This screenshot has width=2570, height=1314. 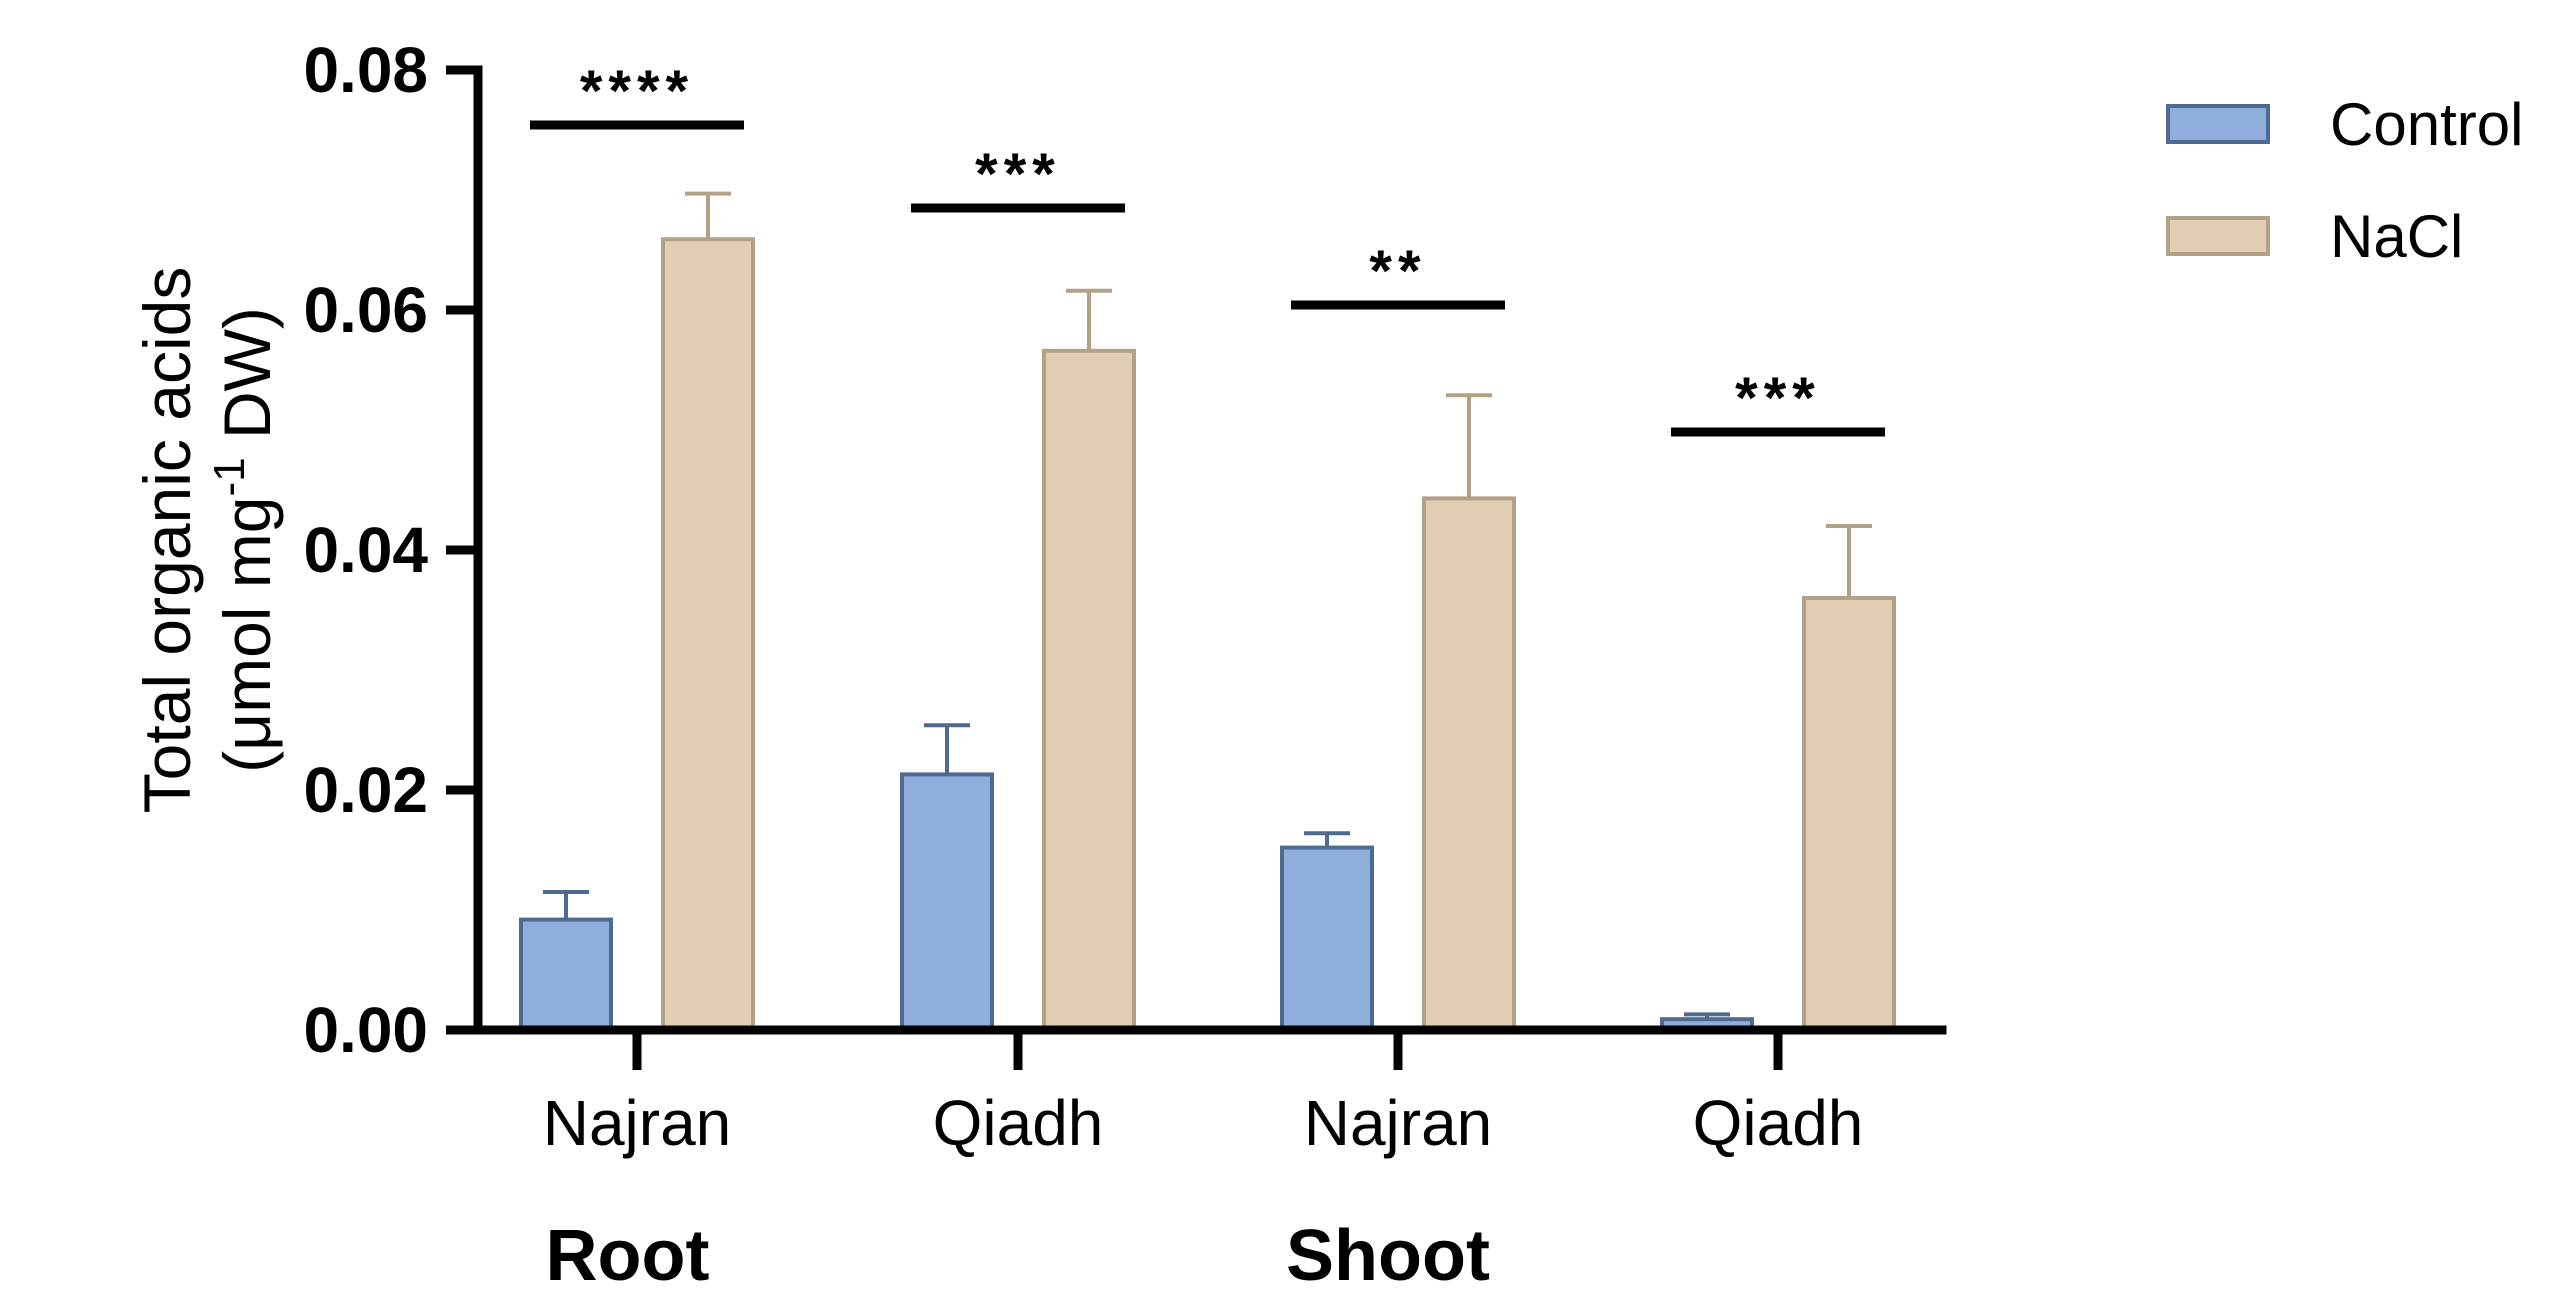 I want to click on legend-swatch-nacl, so click(x=2218, y=236).